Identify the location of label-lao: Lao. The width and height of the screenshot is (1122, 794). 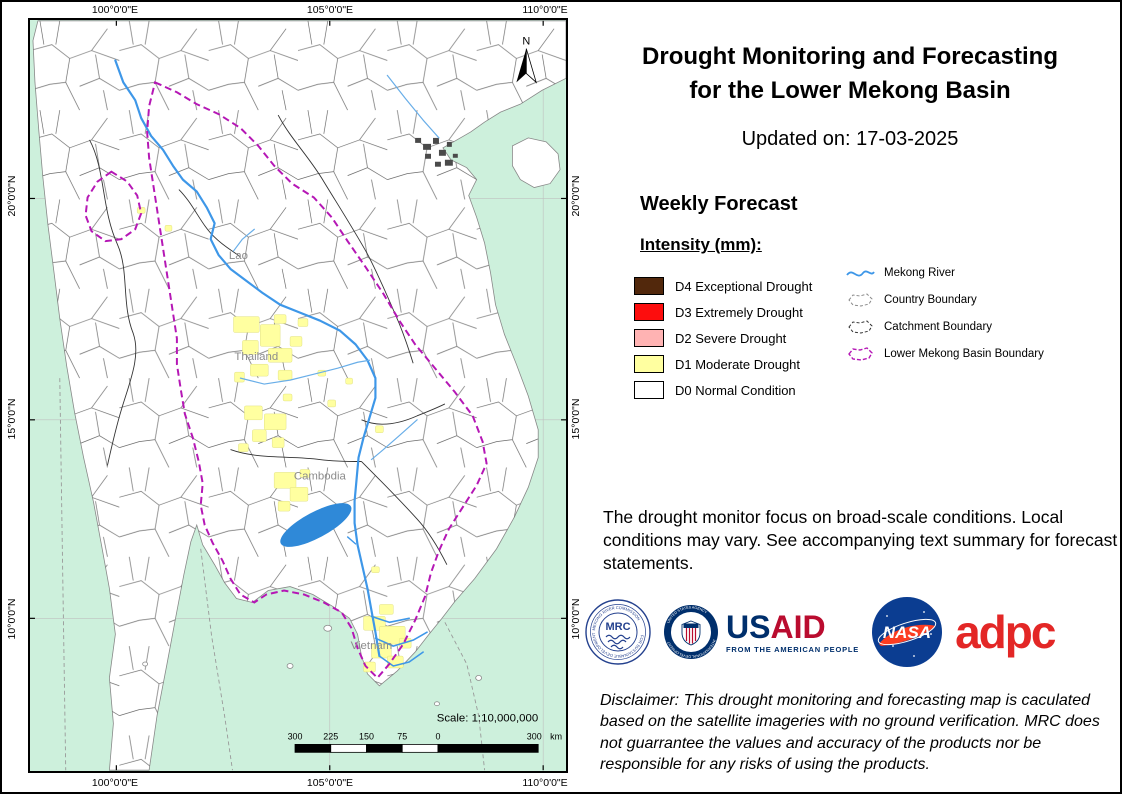
(238, 256).